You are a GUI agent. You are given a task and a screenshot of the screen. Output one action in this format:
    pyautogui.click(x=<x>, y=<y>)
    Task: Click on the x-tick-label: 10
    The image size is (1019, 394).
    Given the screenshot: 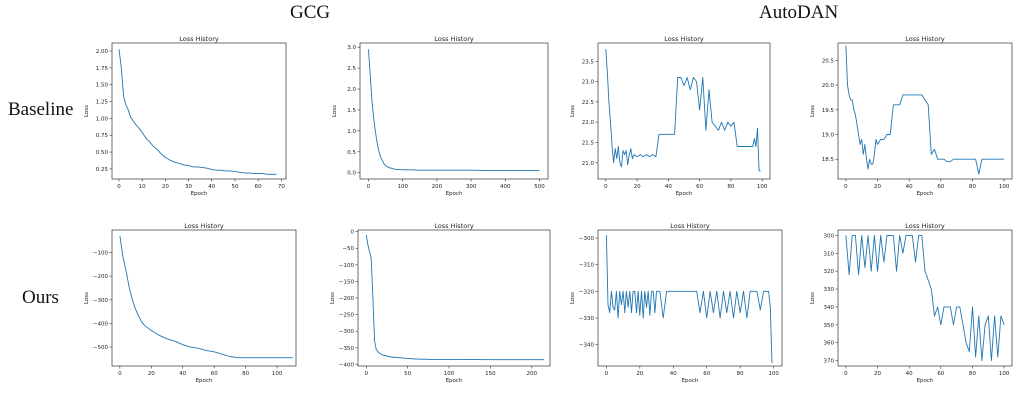 What is the action you would take?
    pyautogui.click(x=142, y=187)
    